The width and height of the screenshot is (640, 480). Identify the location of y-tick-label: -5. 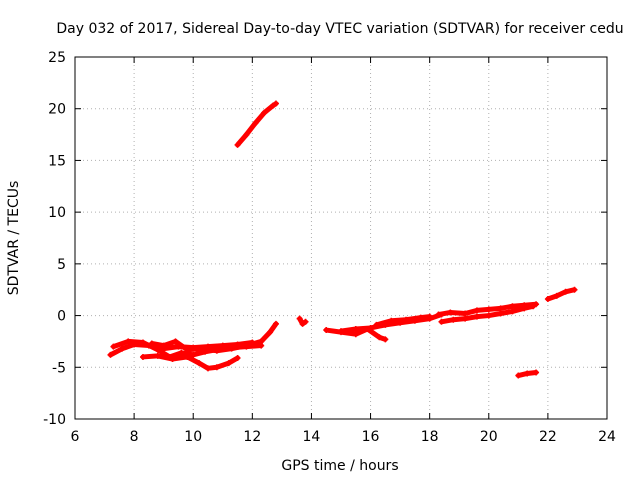
(59, 368).